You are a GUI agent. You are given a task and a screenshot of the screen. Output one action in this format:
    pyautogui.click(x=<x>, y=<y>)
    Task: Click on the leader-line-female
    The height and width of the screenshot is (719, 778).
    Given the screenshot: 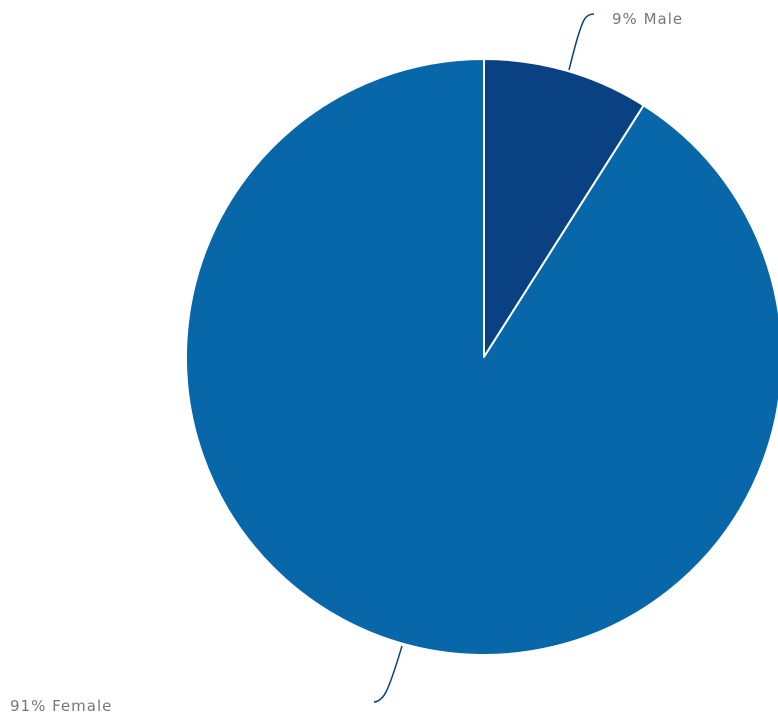 What is the action you would take?
    pyautogui.click(x=388, y=674)
    